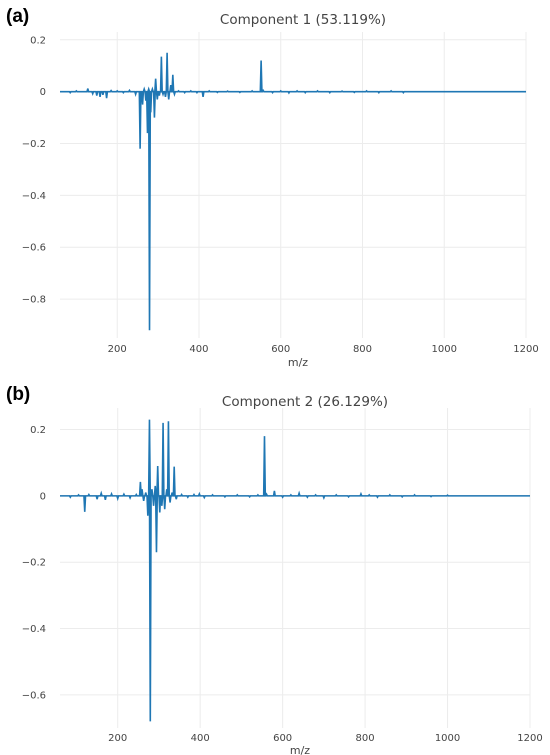  I want to click on chart-title: Component 1 (53.119%), so click(303, 20).